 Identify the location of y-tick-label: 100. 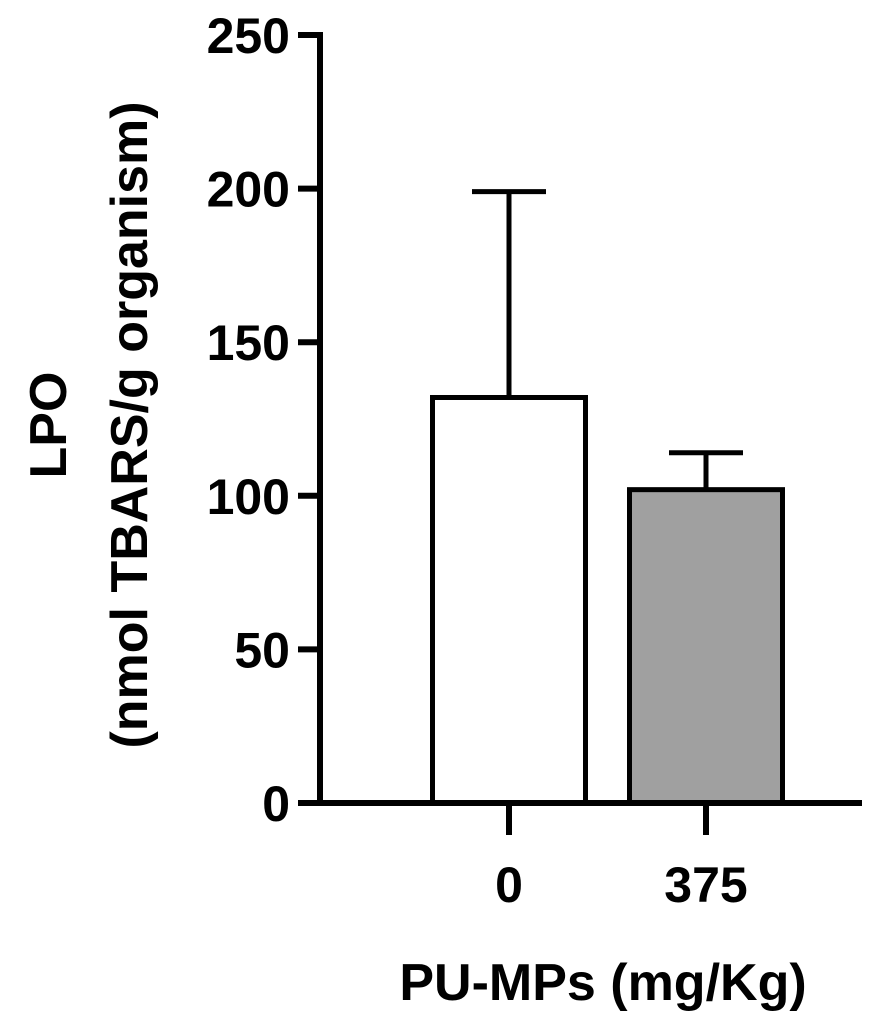
(248, 497).